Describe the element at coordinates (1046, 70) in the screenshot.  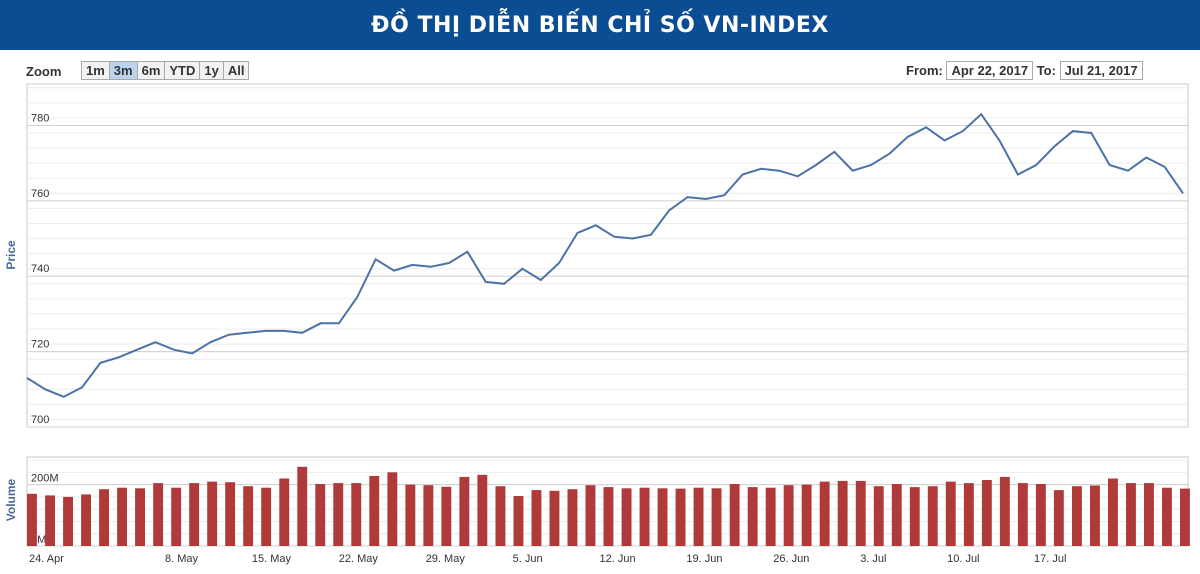
I see `to-label: To:` at that location.